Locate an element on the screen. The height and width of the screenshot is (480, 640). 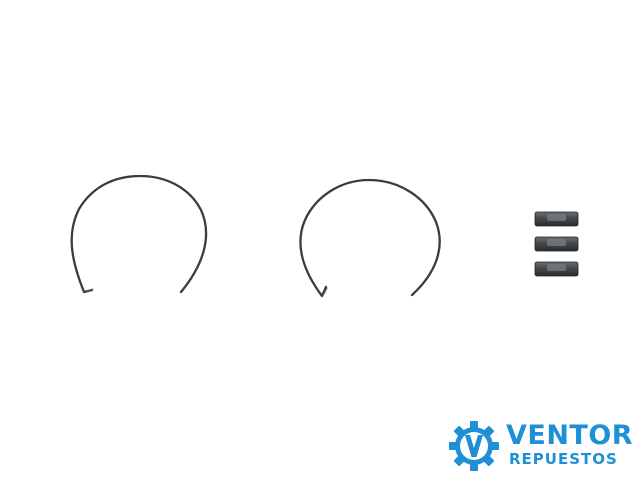
snap-ring-left is located at coordinates (139, 234).